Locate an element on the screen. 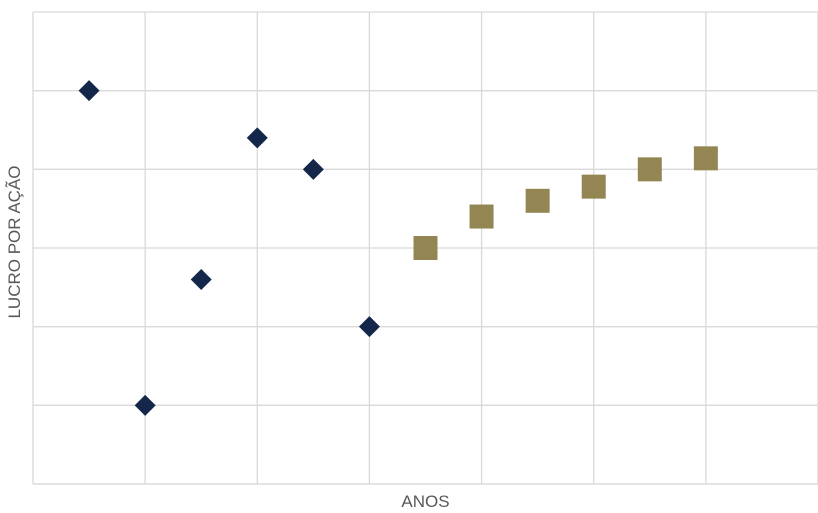 The height and width of the screenshot is (513, 818). y-axis-label-wrap: LUCRO POR AÇÃO is located at coordinates (15, 242).